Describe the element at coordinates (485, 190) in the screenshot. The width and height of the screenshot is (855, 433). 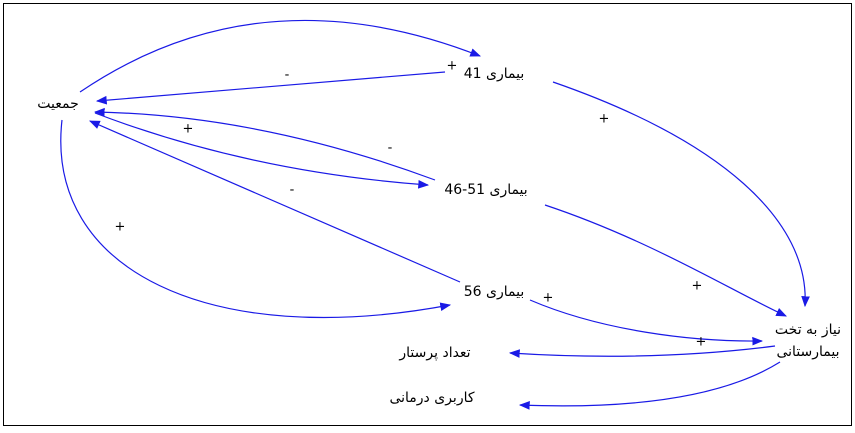
I see `node-label: بیماری 51-46` at that location.